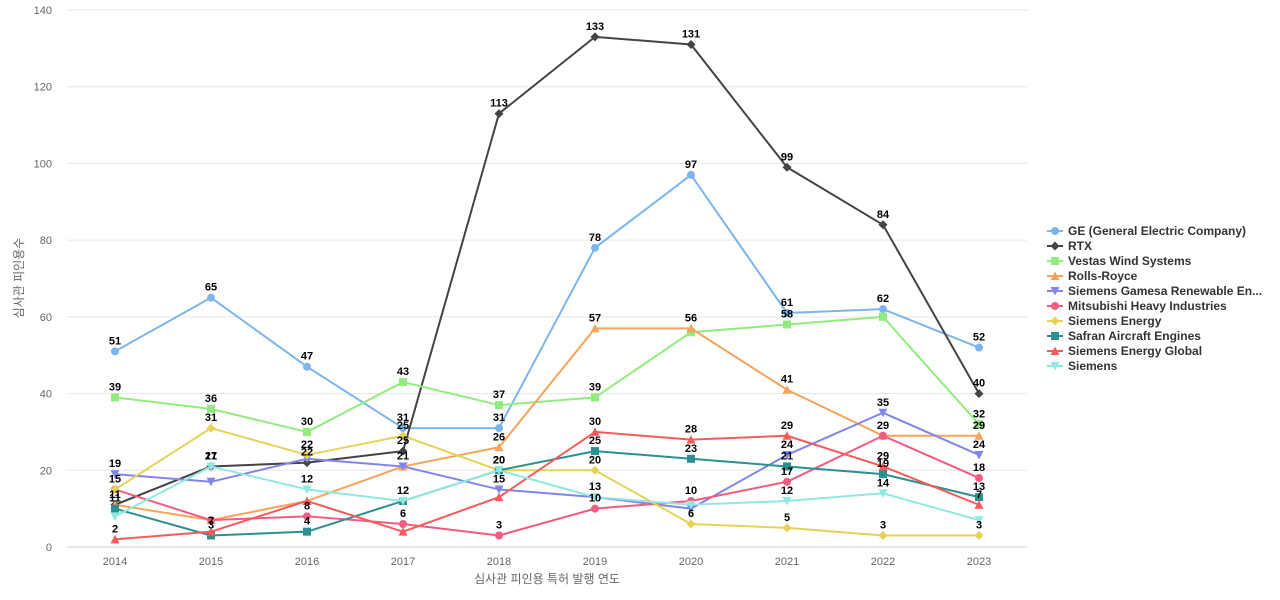  What do you see at coordinates (211, 562) in the screenshot?
I see `x-tick-label: 2015` at bounding box center [211, 562].